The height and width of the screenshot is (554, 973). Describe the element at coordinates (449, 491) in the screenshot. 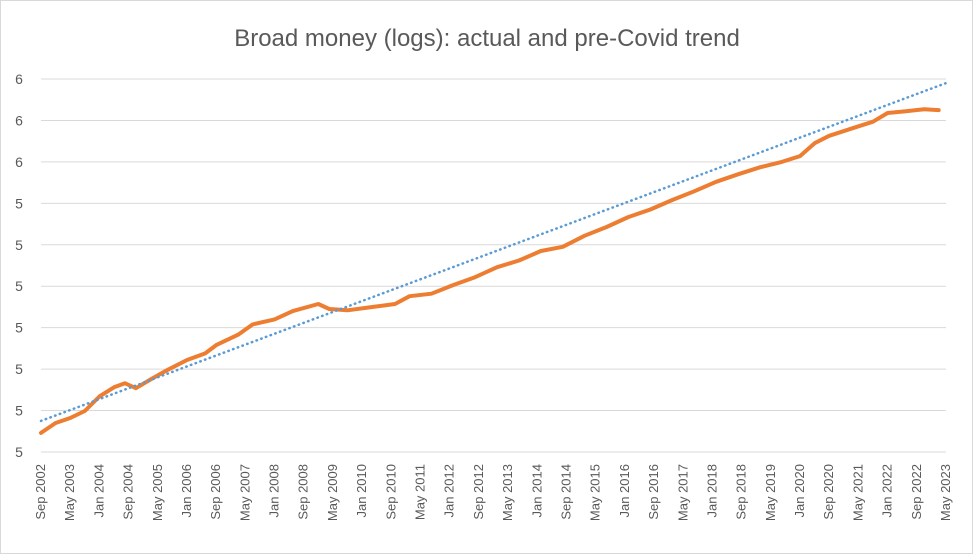

I see `x-tick-label: Jan 2012` at that location.